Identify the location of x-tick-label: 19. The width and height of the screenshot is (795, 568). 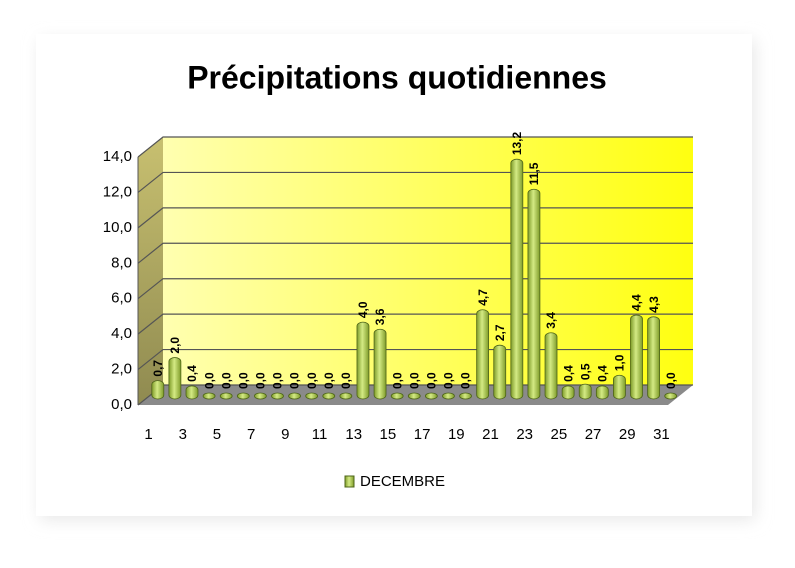
(456, 434).